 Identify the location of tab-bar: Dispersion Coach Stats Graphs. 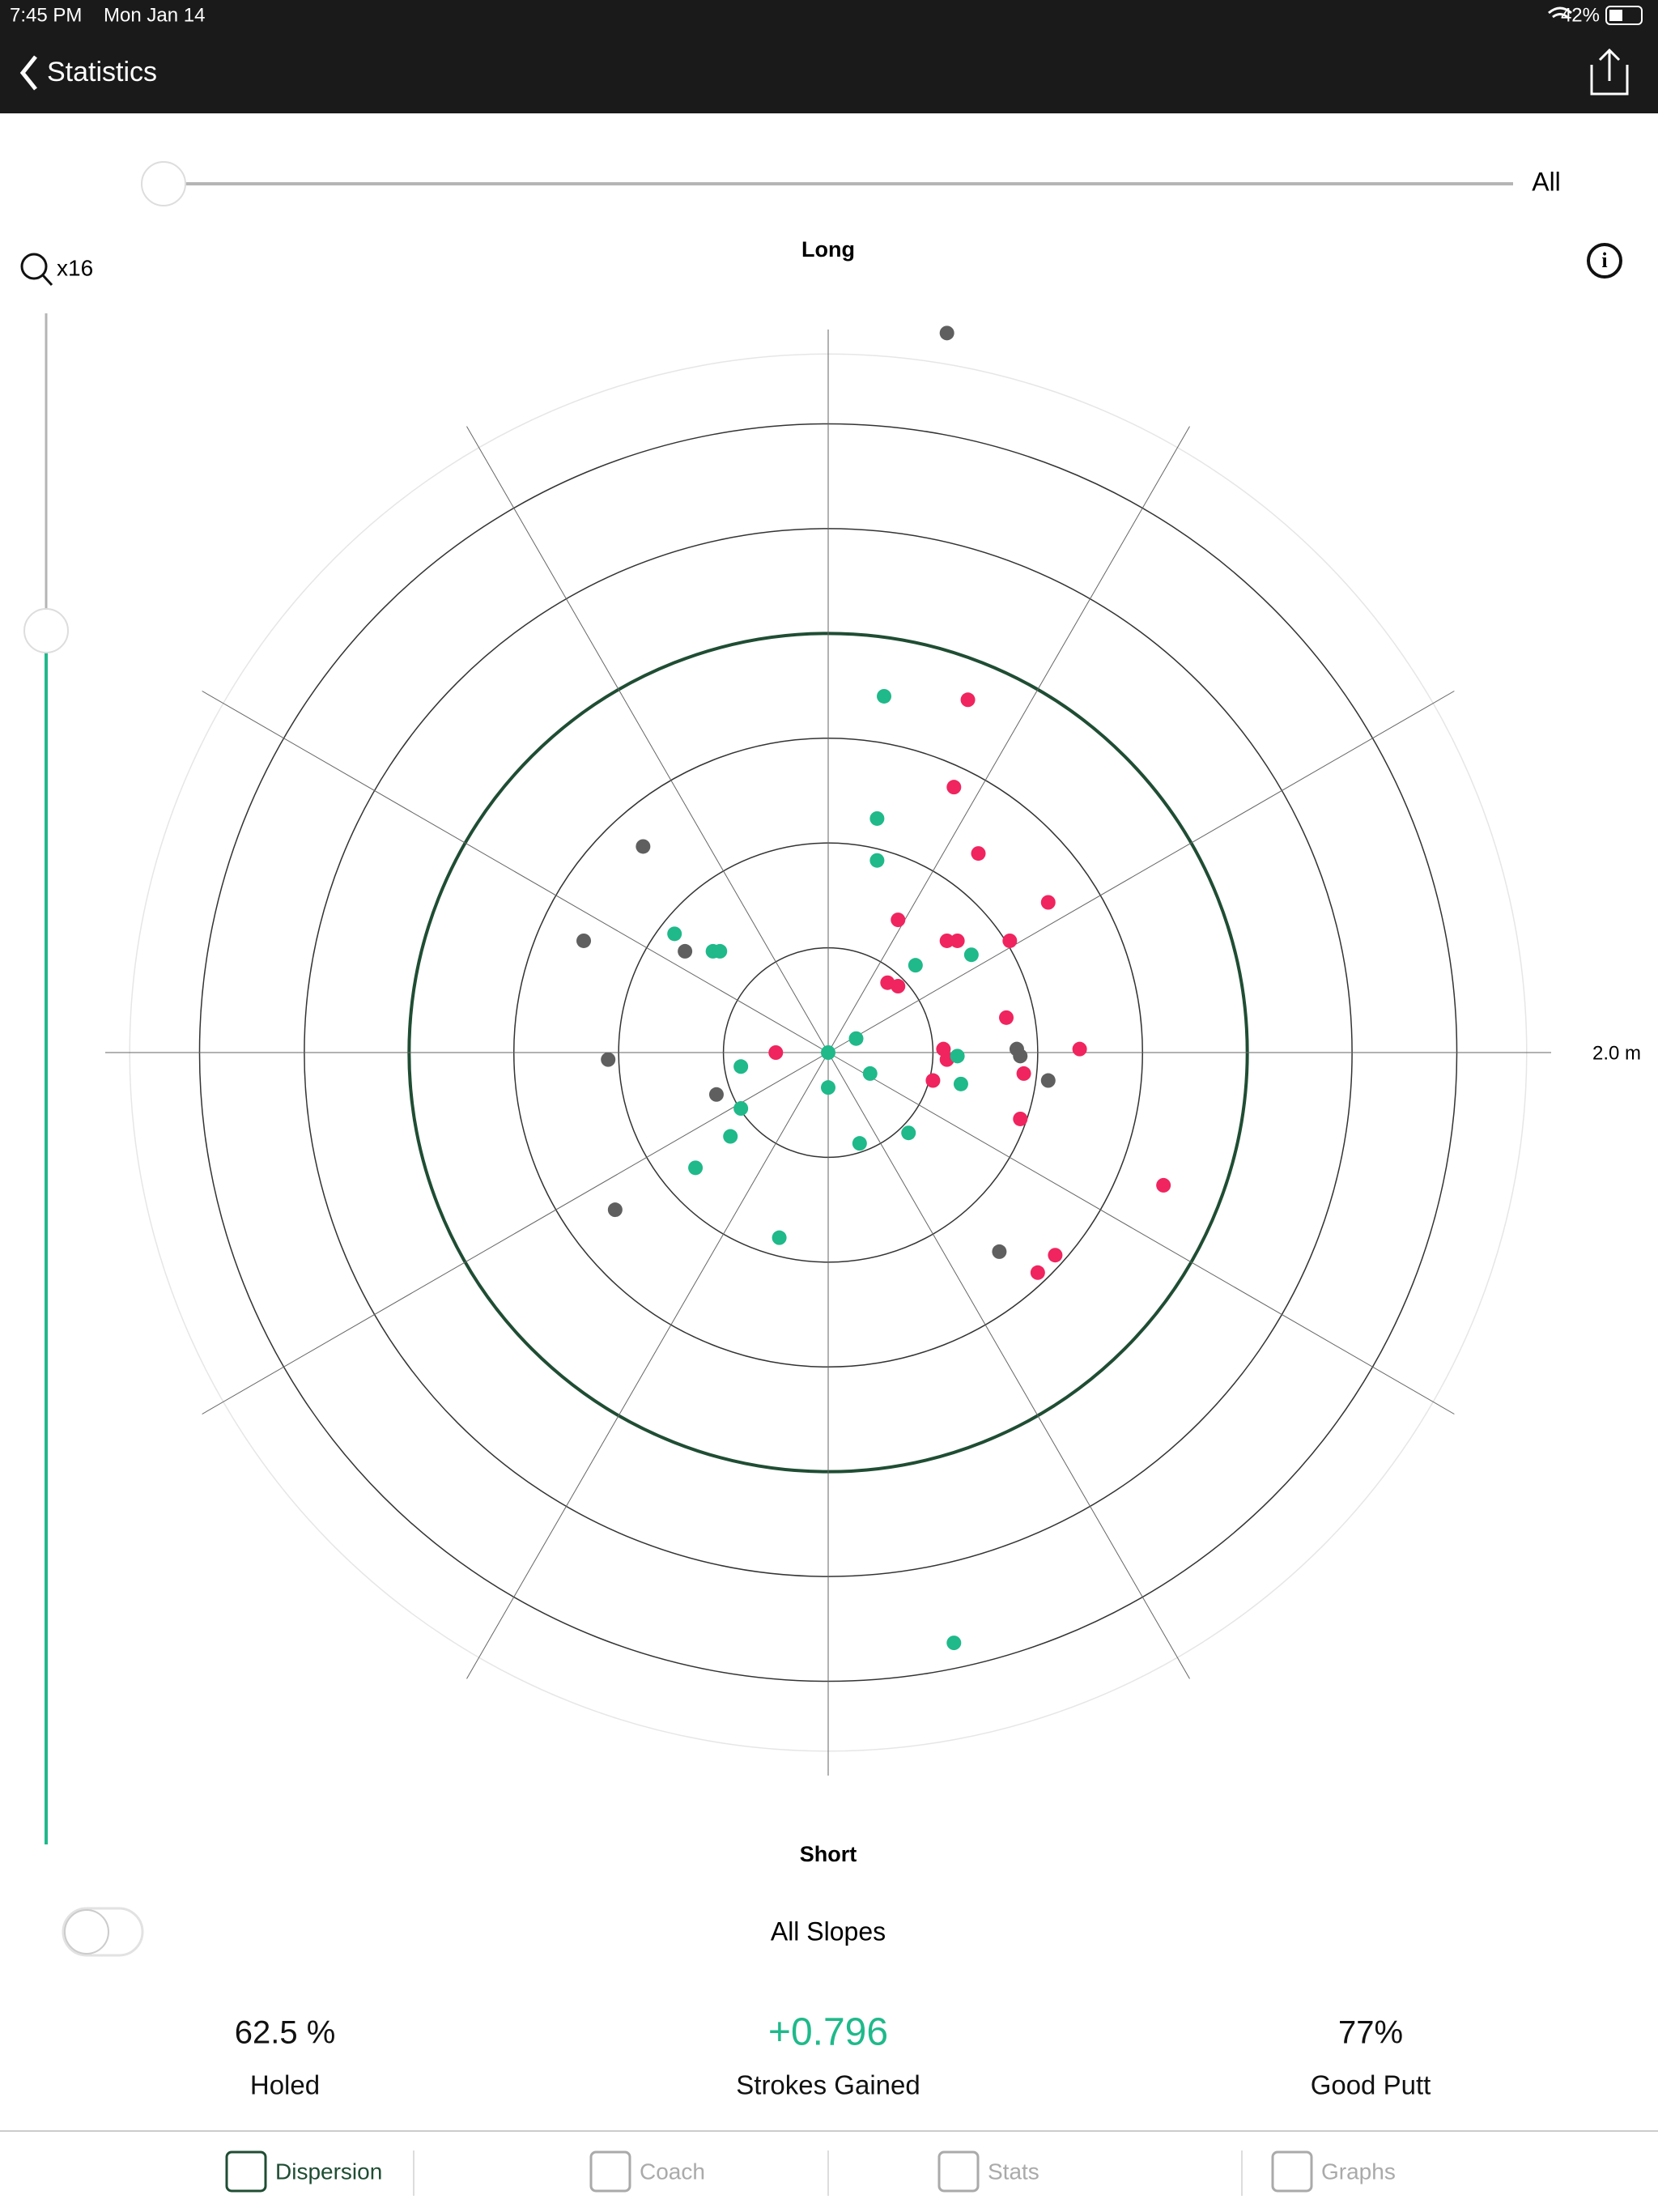
(810, 2173).